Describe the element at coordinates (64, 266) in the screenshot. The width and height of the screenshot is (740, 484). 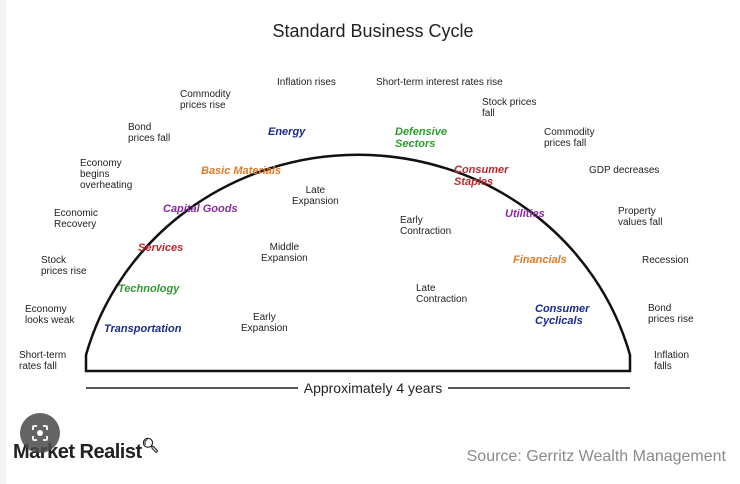
I see `event-stock-prices-rise: Stock prices rise` at that location.